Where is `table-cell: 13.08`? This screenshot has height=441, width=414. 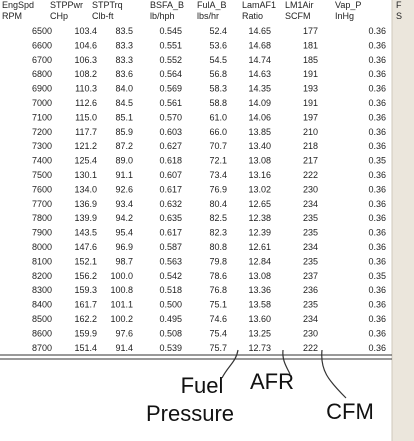
table-cell: 13.08 is located at coordinates (259, 161).